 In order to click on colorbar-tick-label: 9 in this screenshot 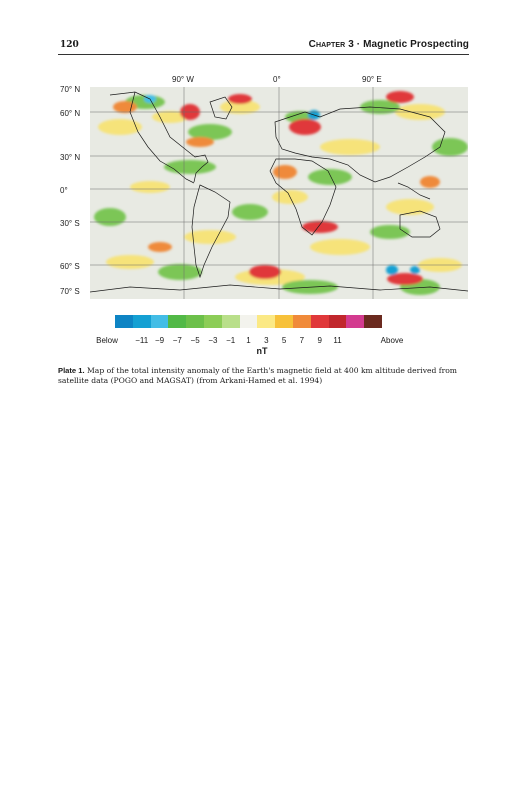, I will do `click(319, 340)`.